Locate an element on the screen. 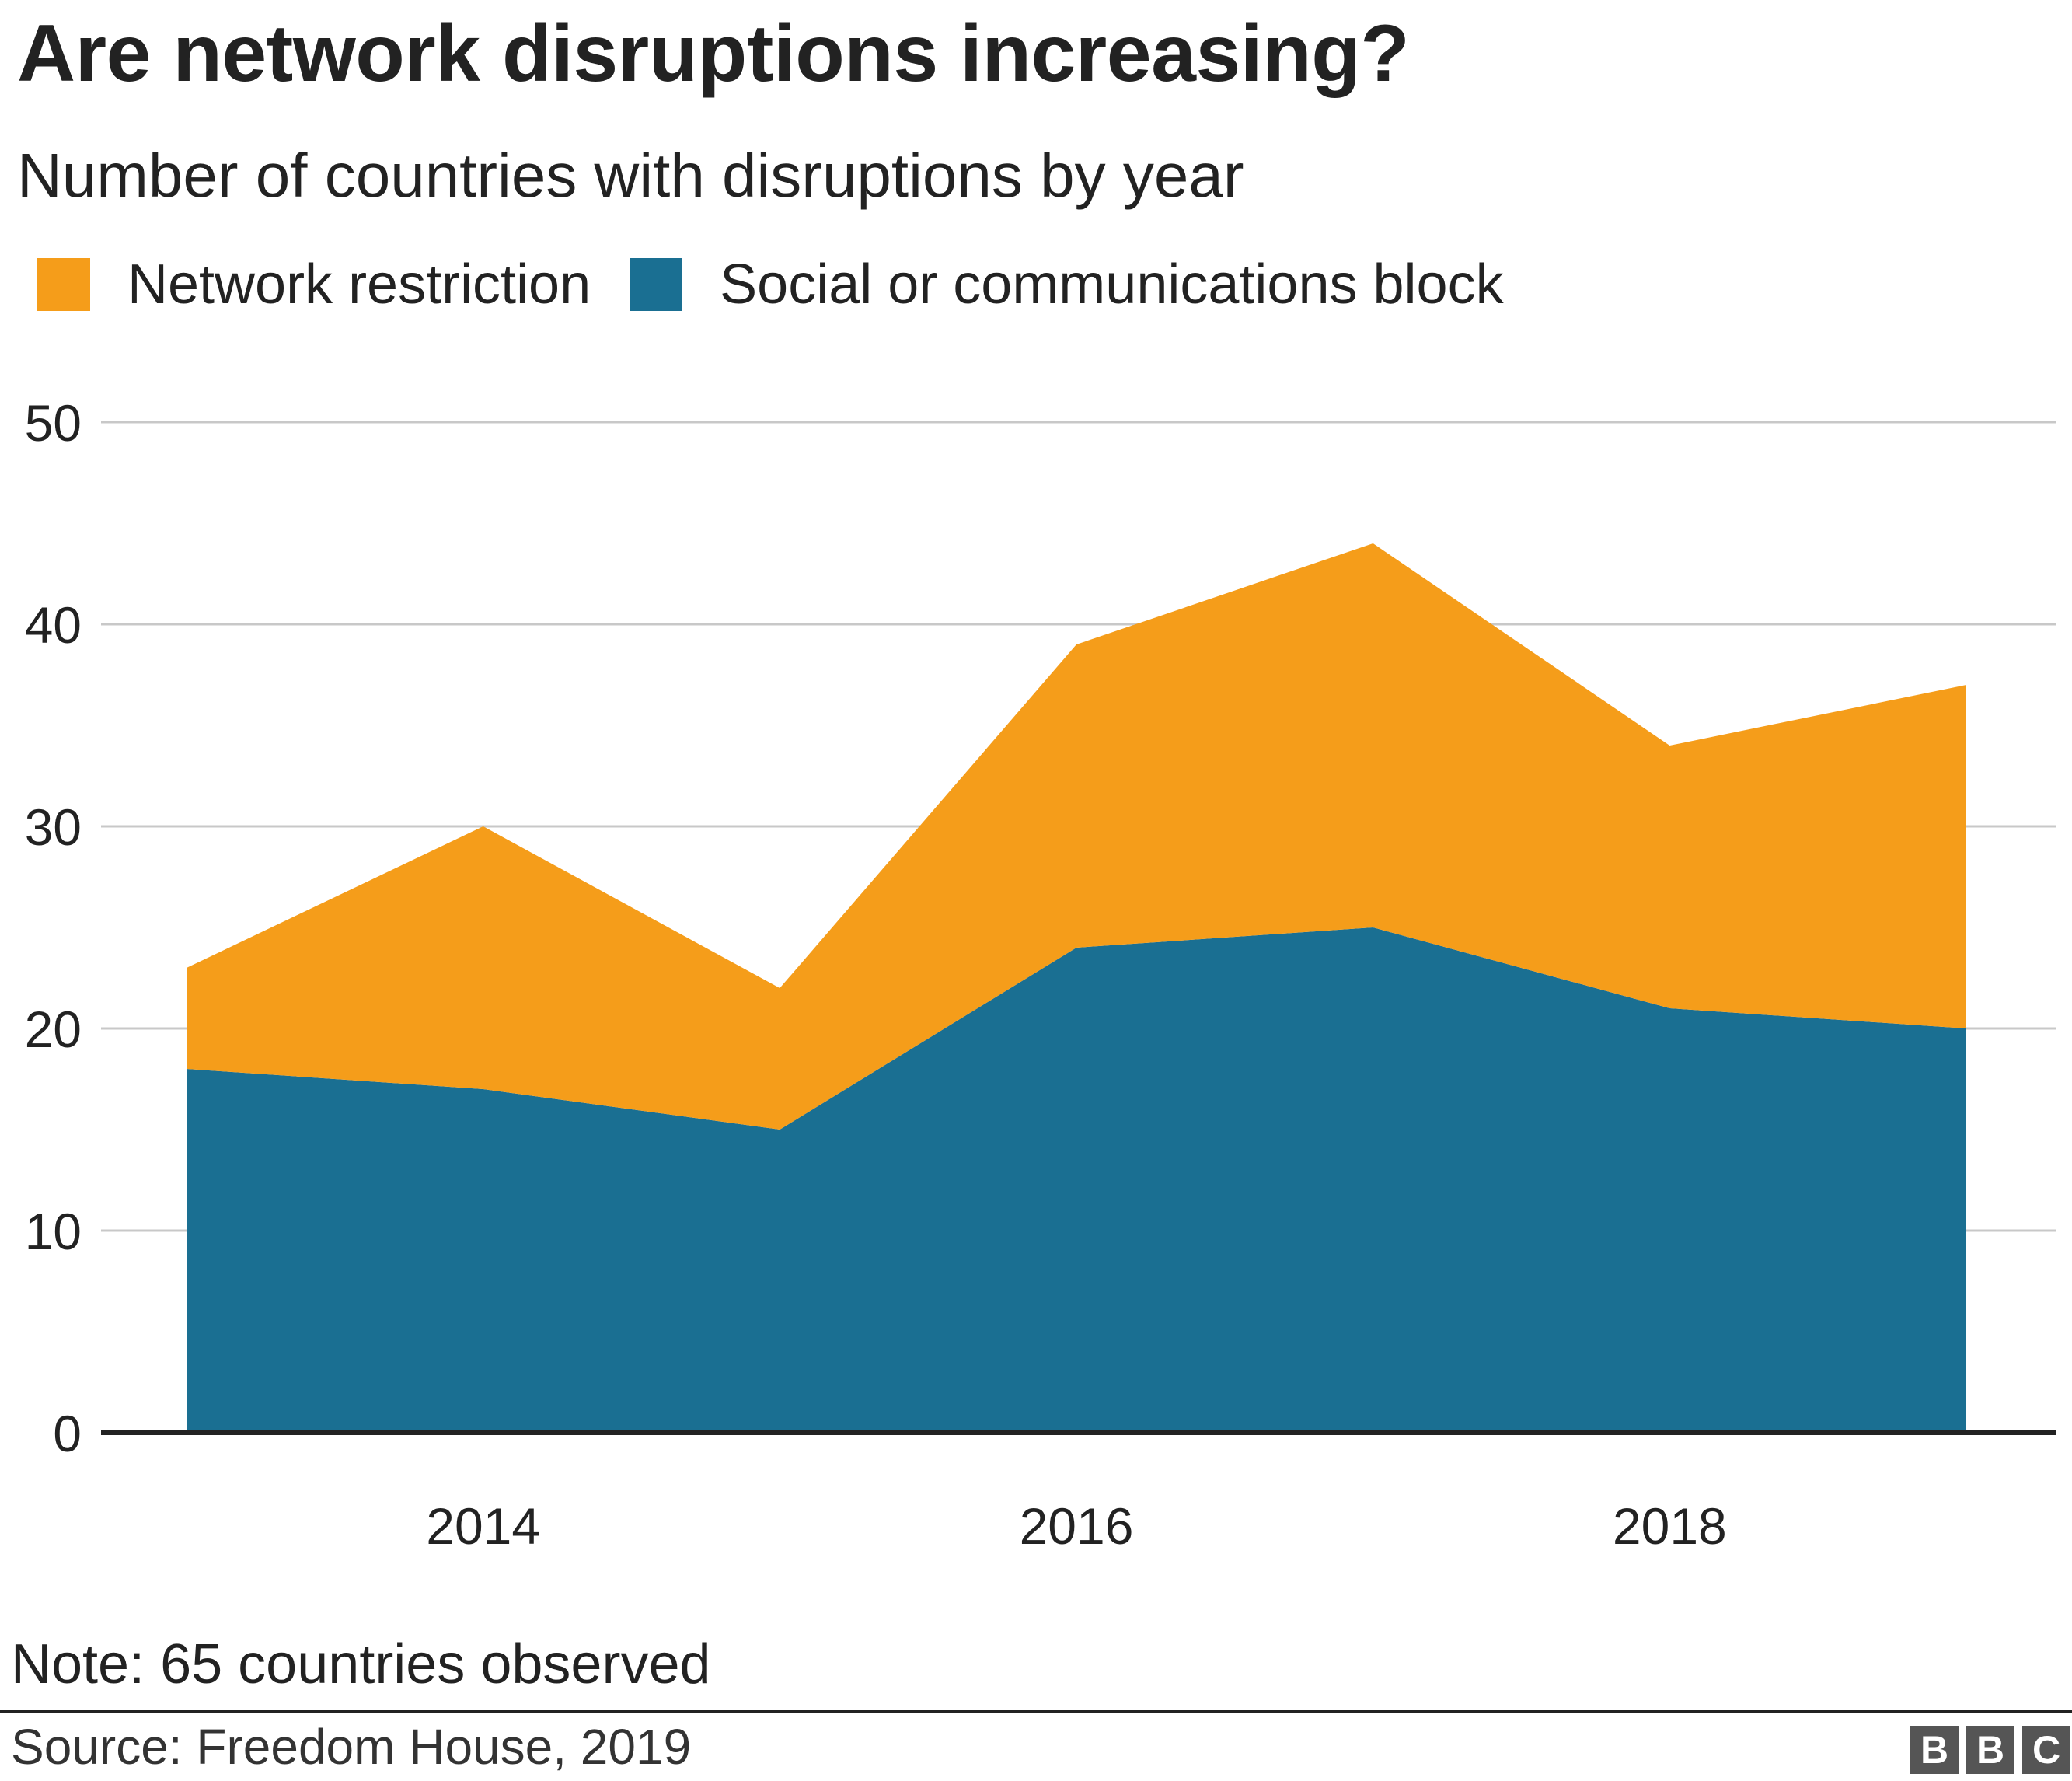  bbc-logo: B B C is located at coordinates (1986, 1750).